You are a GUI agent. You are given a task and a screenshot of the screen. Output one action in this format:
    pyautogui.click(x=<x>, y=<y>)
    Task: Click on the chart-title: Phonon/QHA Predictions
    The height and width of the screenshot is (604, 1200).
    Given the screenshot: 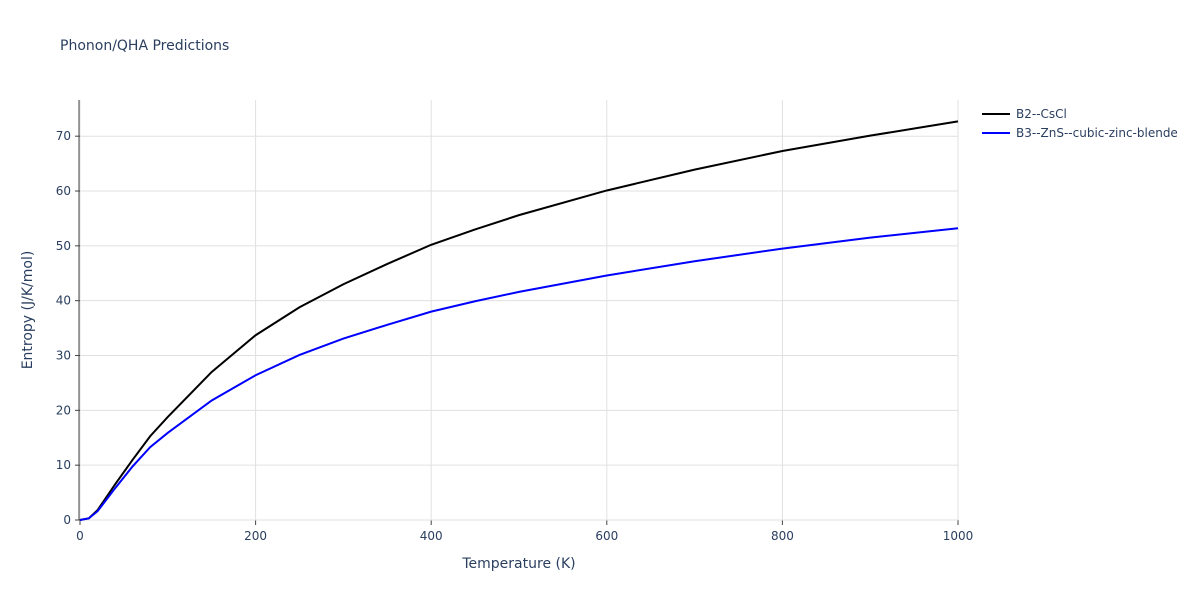 What is the action you would take?
    pyautogui.click(x=144, y=46)
    